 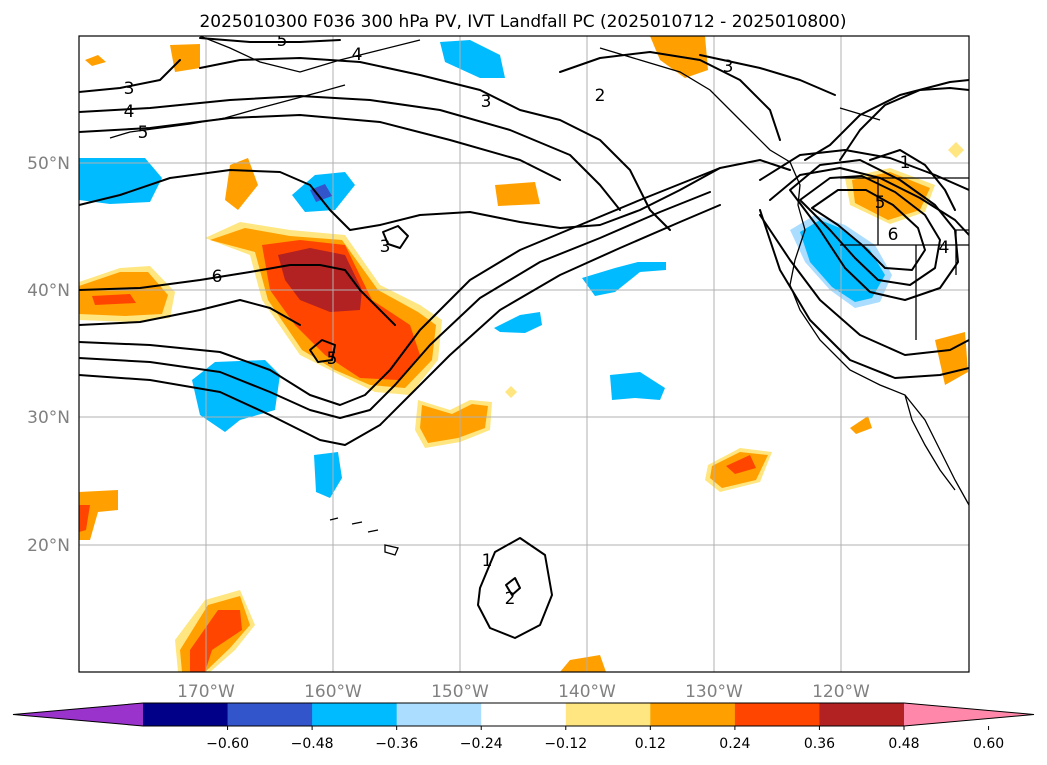 What do you see at coordinates (969, 714) in the screenshot?
I see `colorbar-extend-high` at bounding box center [969, 714].